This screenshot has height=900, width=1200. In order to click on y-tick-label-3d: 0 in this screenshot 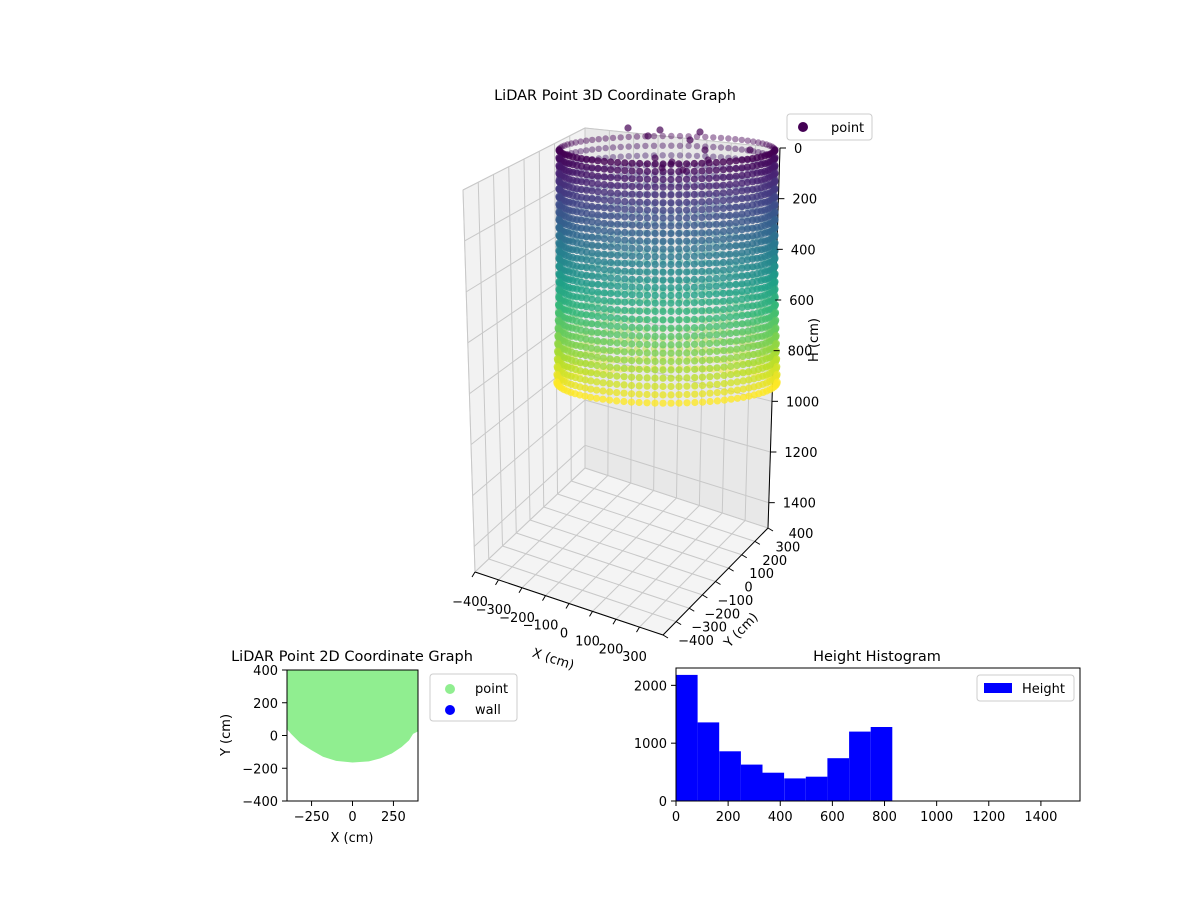, I will do `click(748, 588)`.